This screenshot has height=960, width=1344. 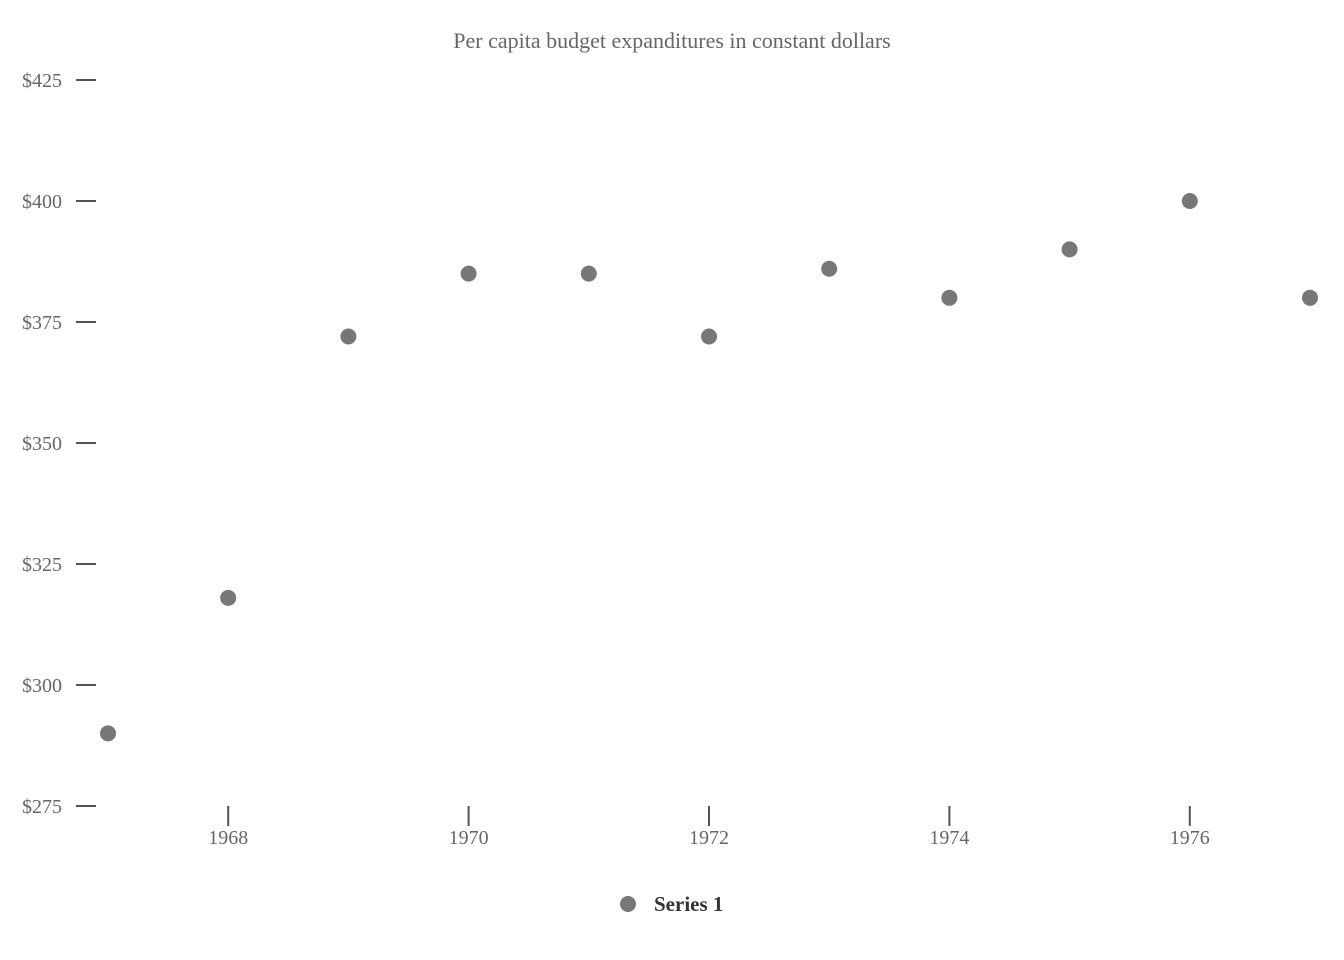 I want to click on y-tick-label: $425, so click(x=42, y=81).